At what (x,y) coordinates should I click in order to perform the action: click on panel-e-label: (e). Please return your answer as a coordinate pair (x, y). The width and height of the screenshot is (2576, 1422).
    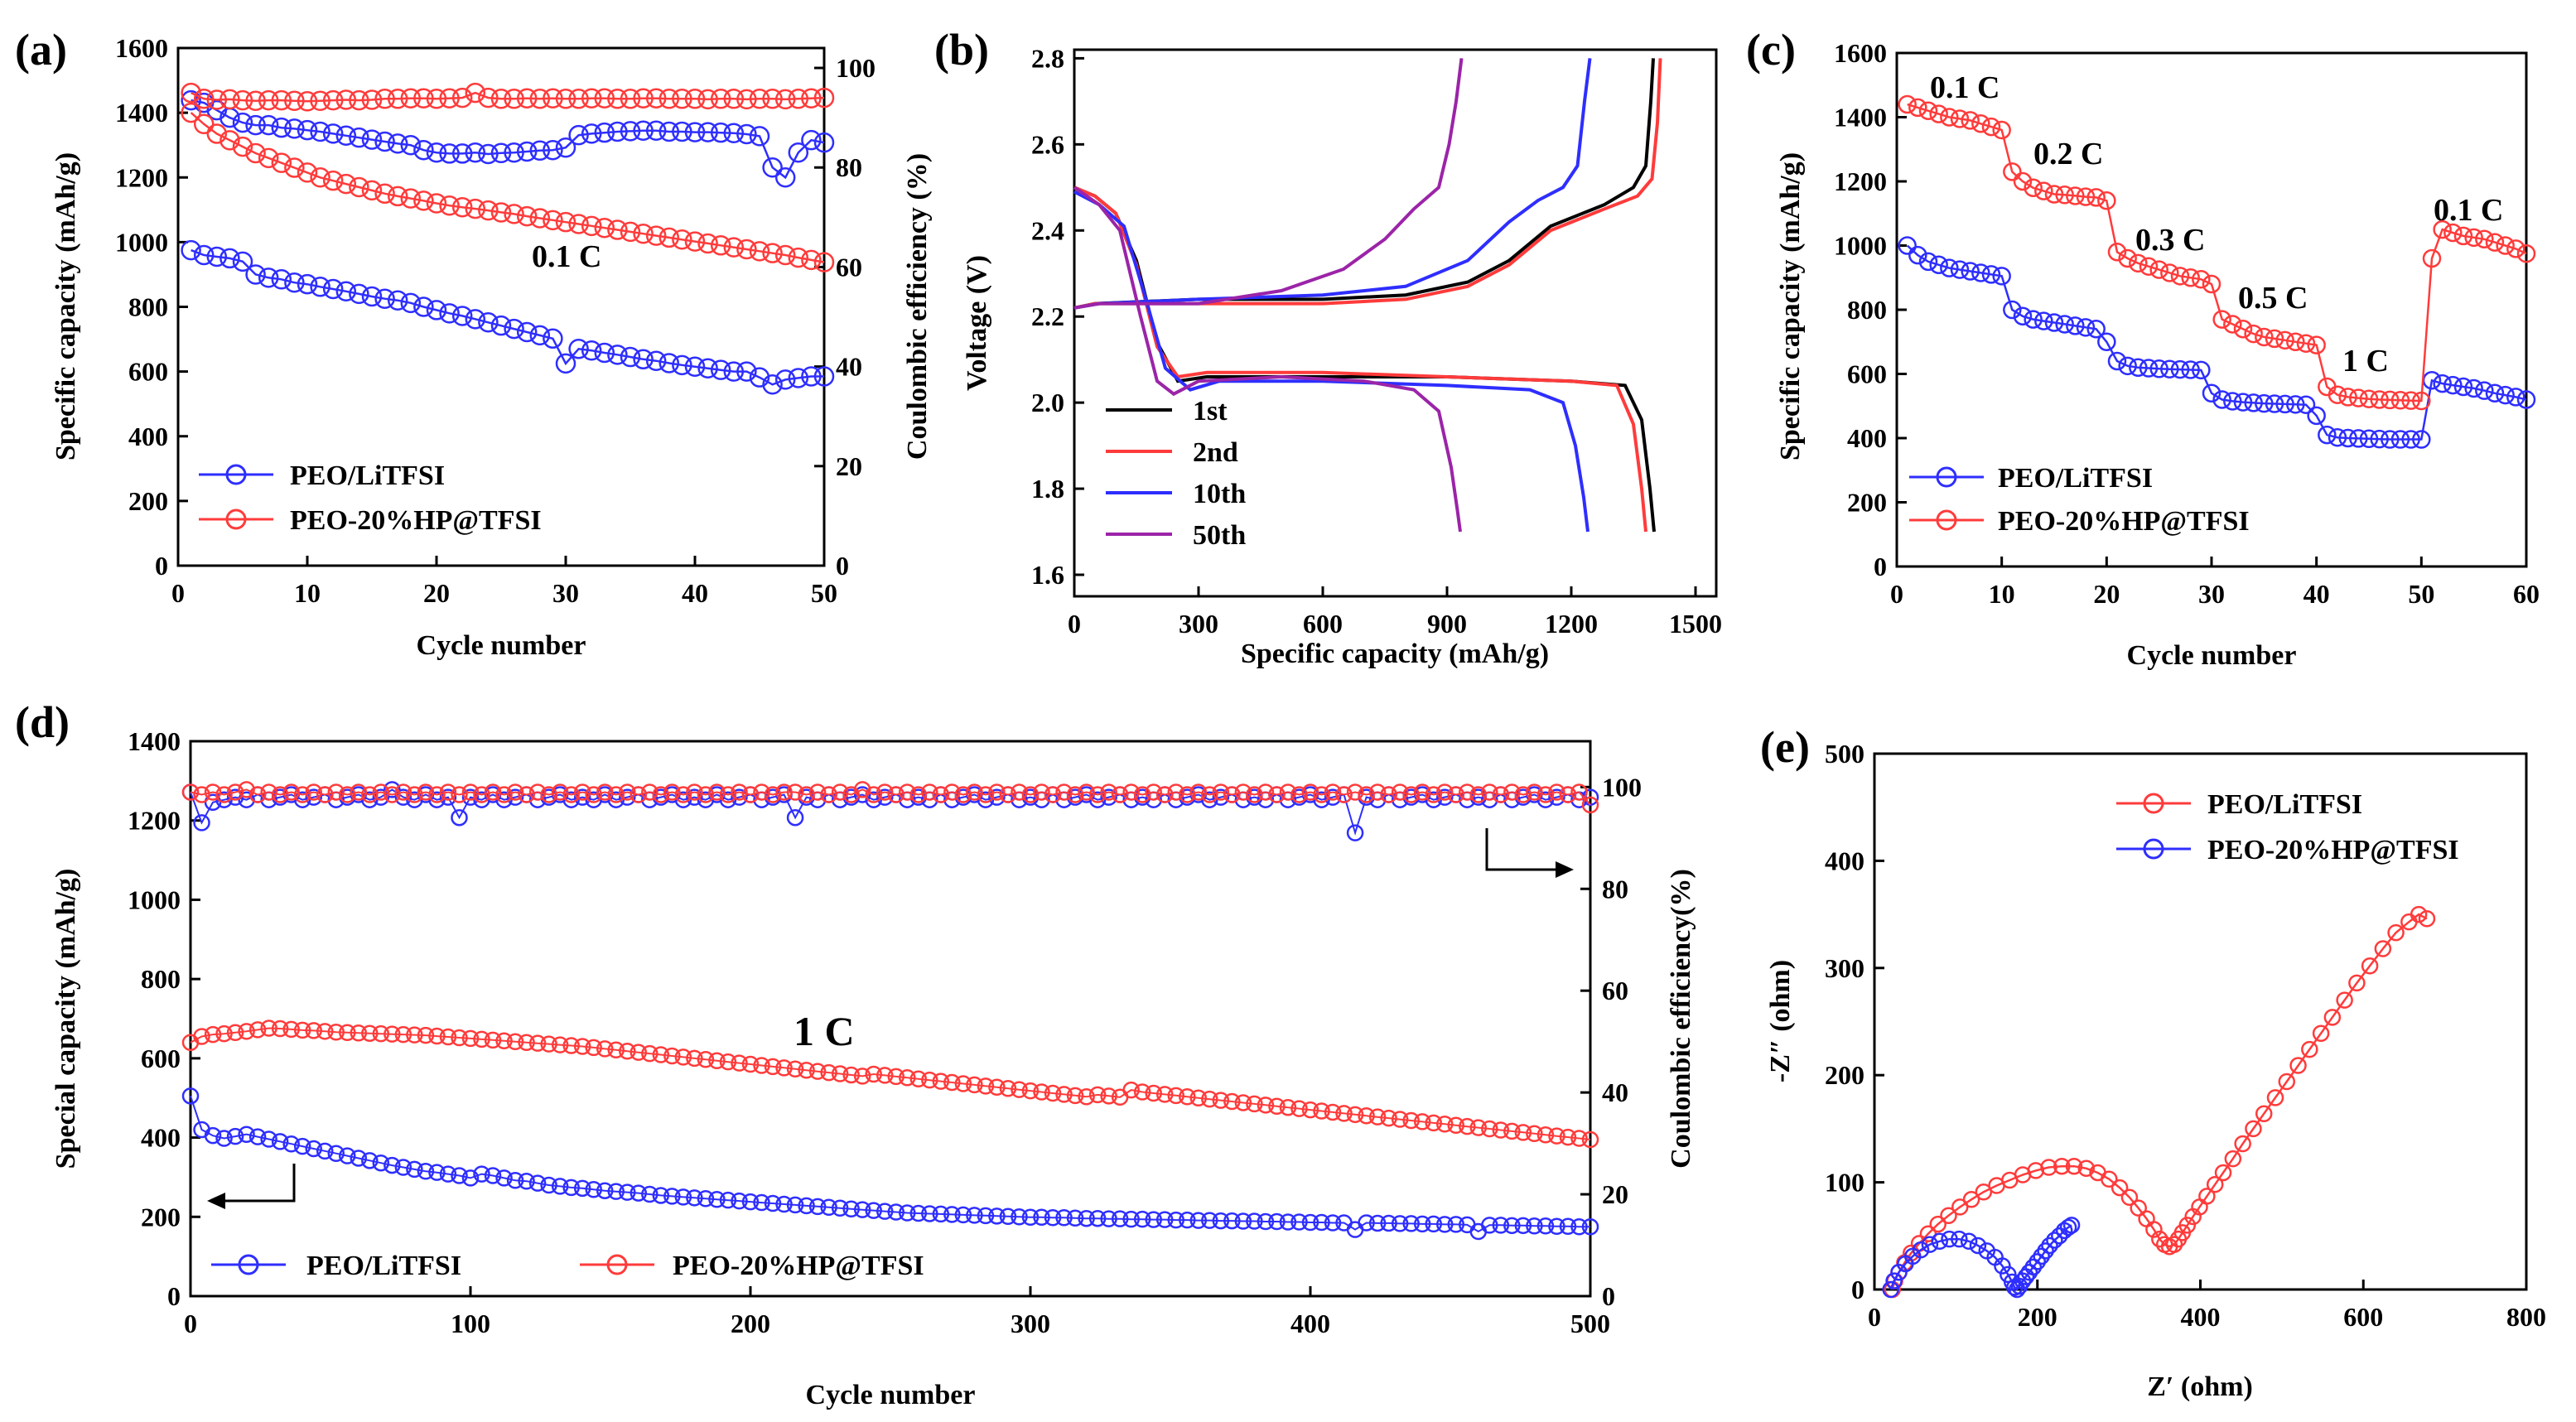
    Looking at the image, I should click on (1785, 747).